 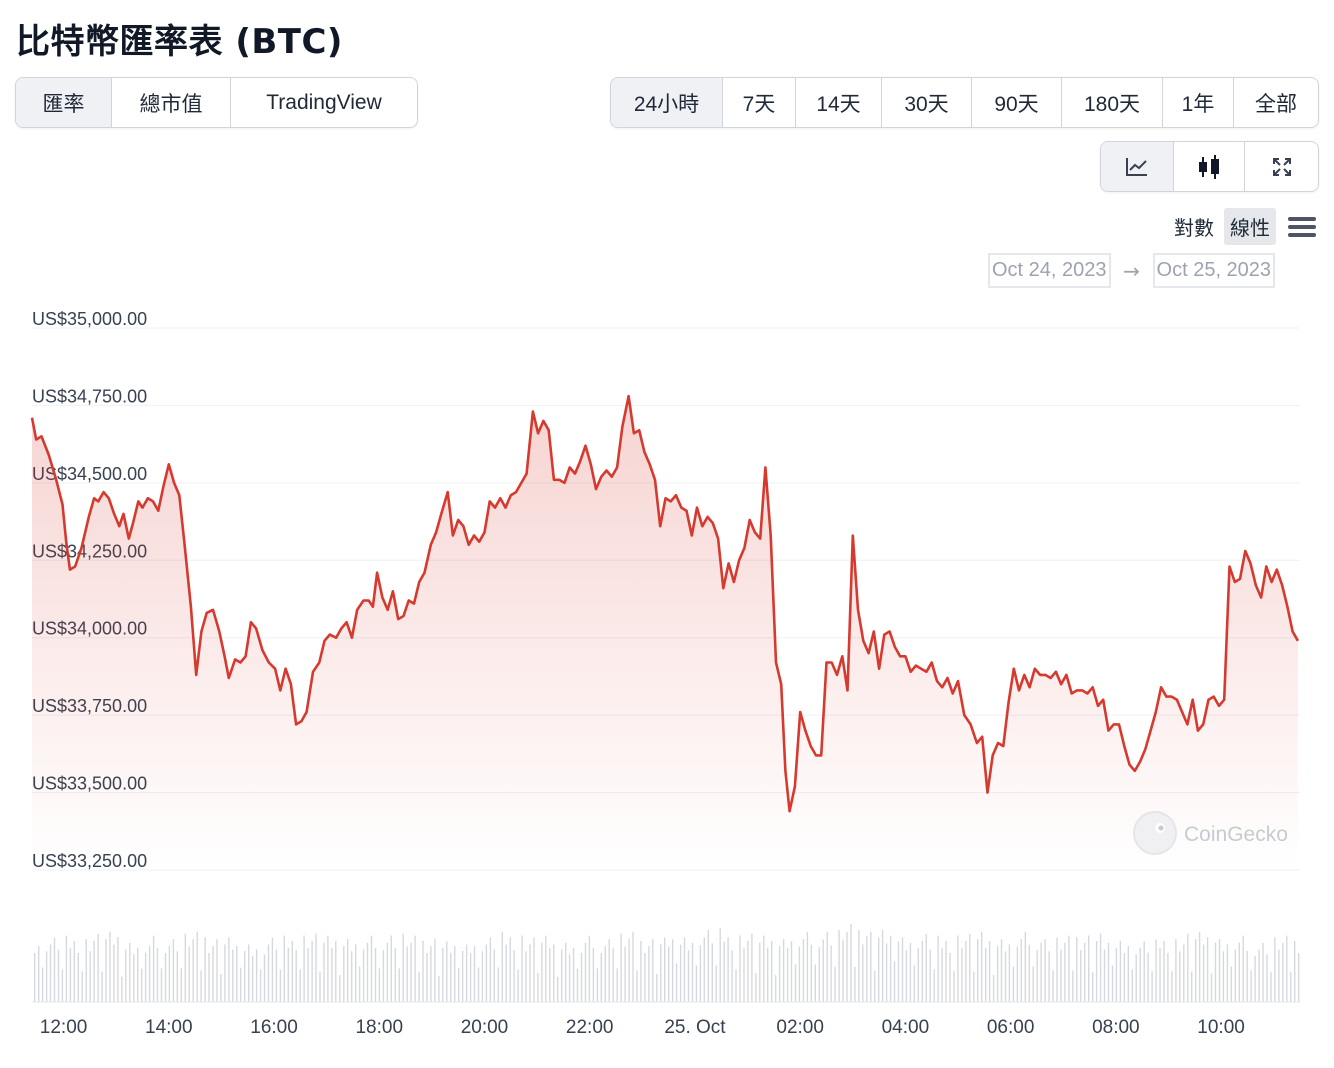 What do you see at coordinates (1194, 228) in the screenshot?
I see `scale-log-option: 對數` at bounding box center [1194, 228].